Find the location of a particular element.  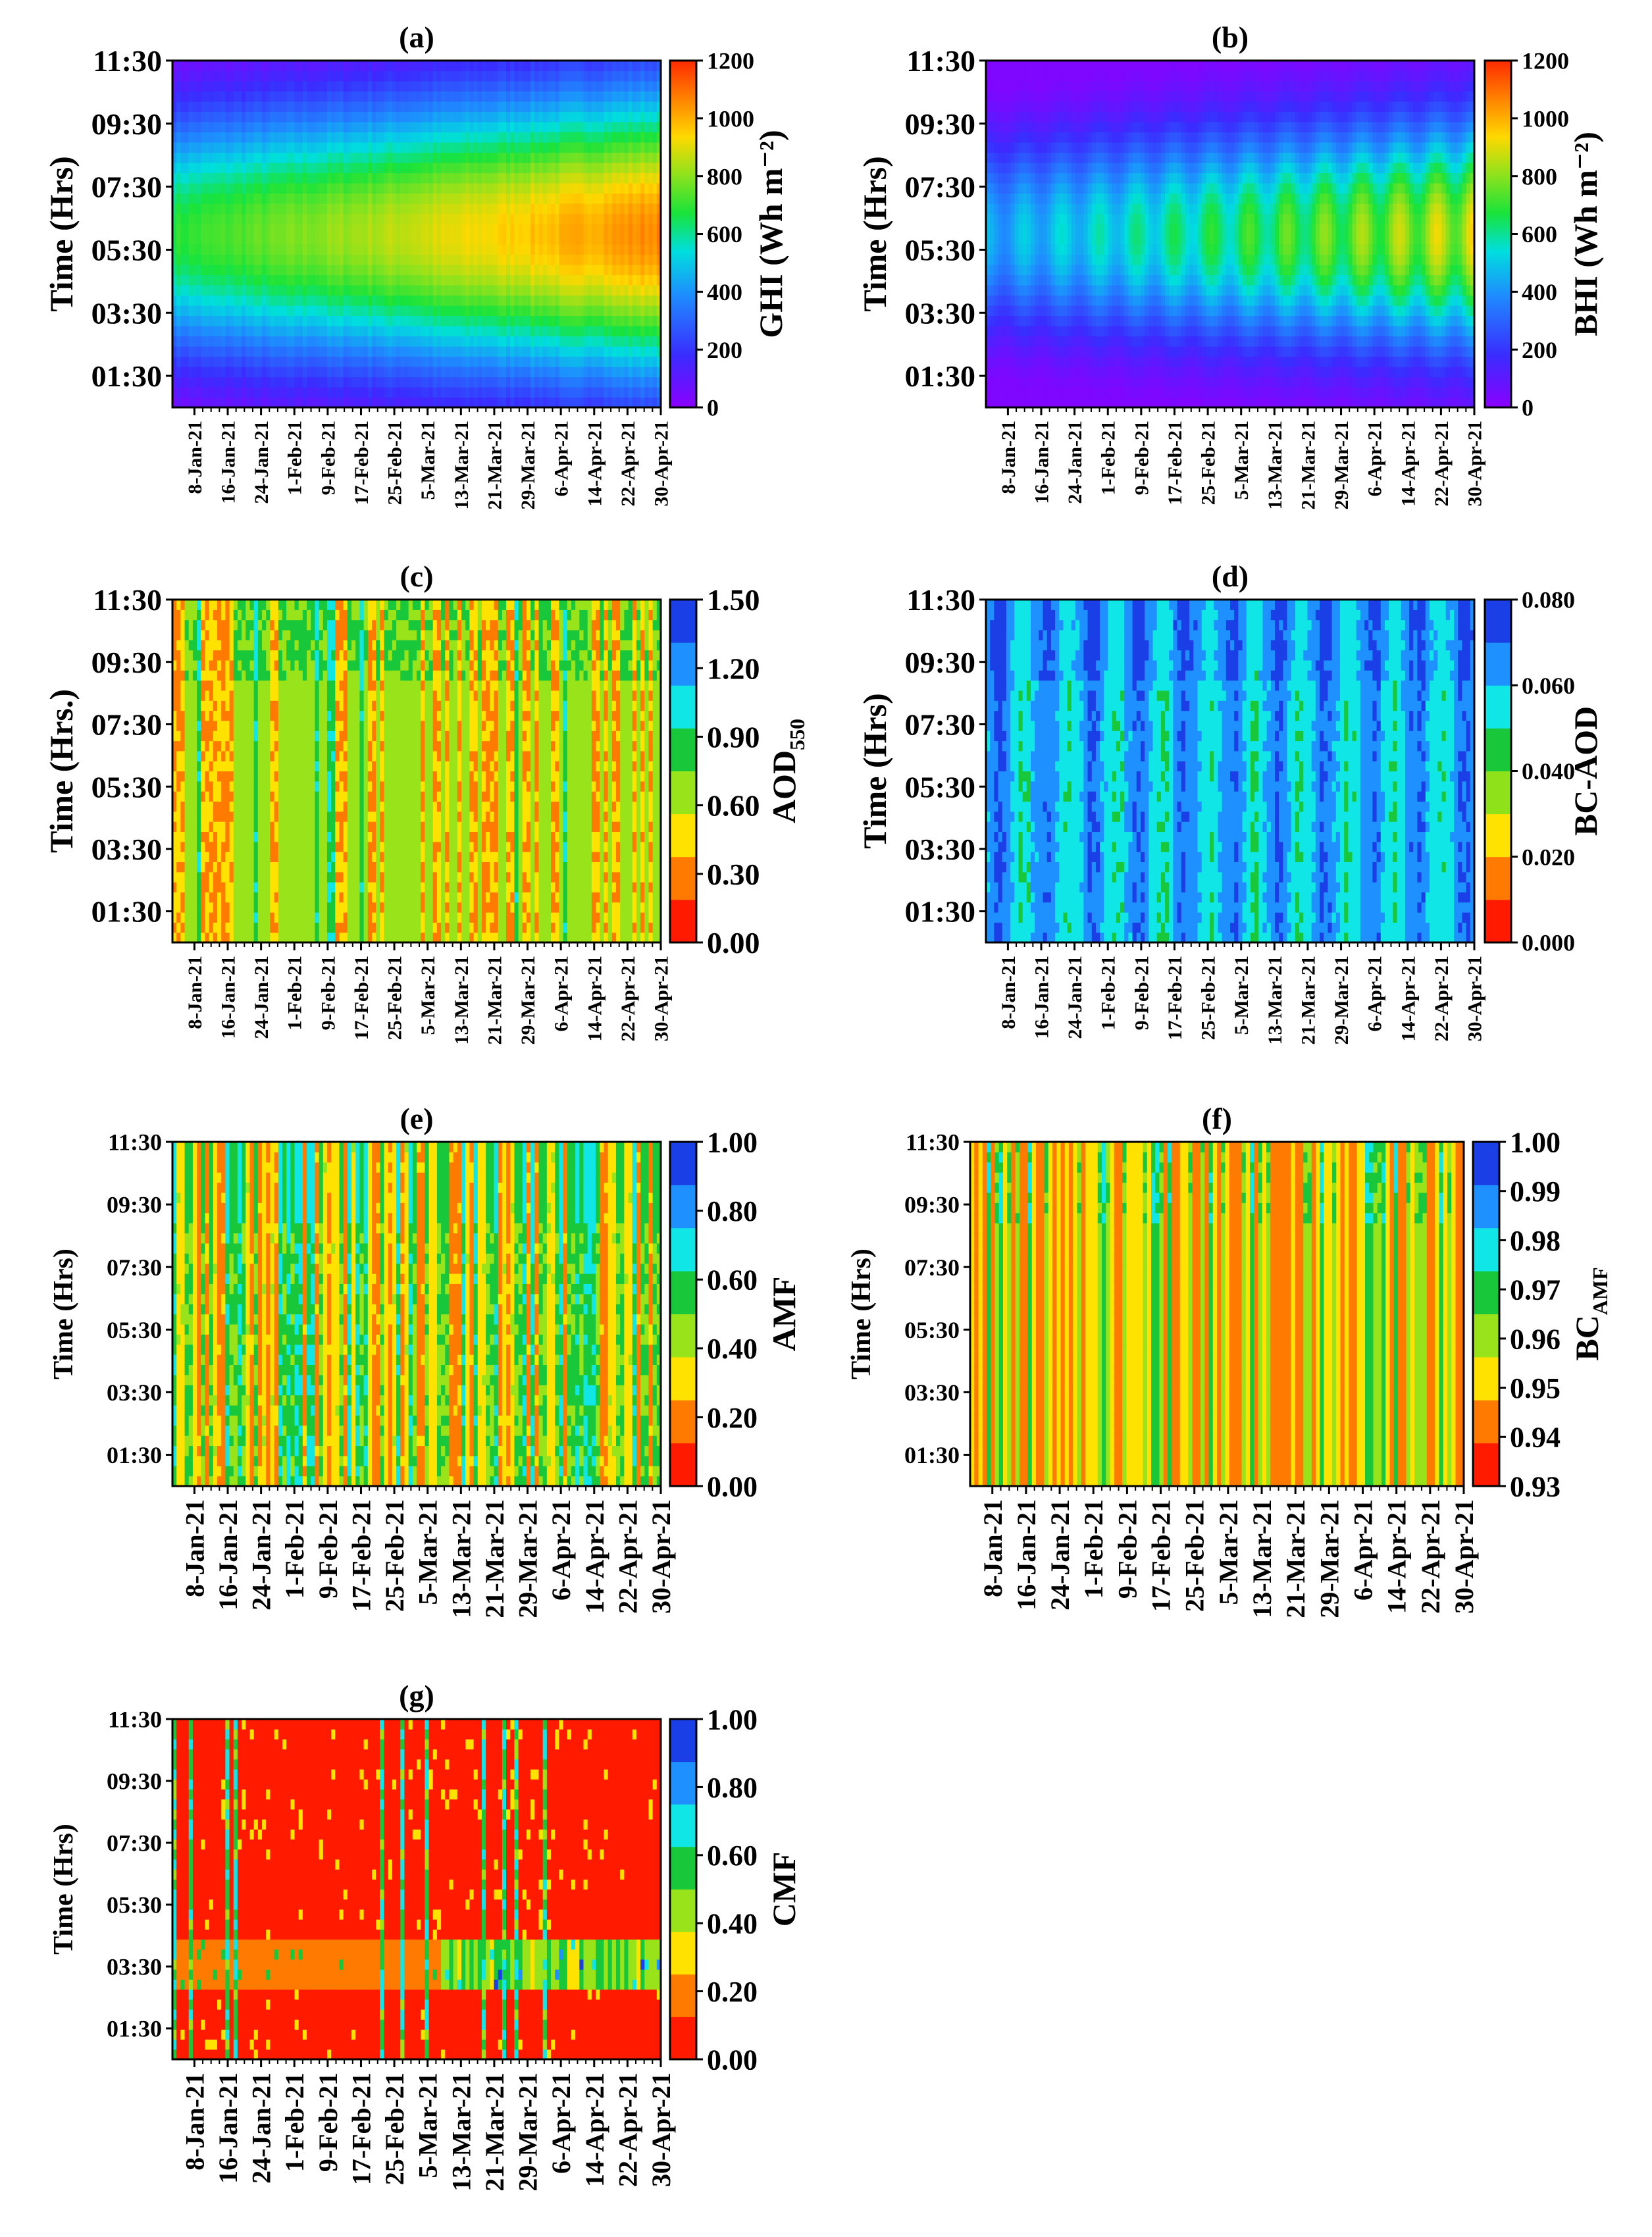

y-tick-label: 05:30 is located at coordinates (126, 250).